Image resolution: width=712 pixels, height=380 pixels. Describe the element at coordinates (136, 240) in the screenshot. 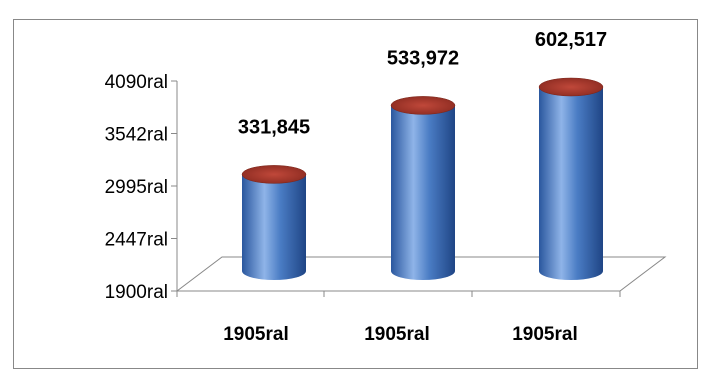

I see `y-tick-label: 2447ral` at that location.